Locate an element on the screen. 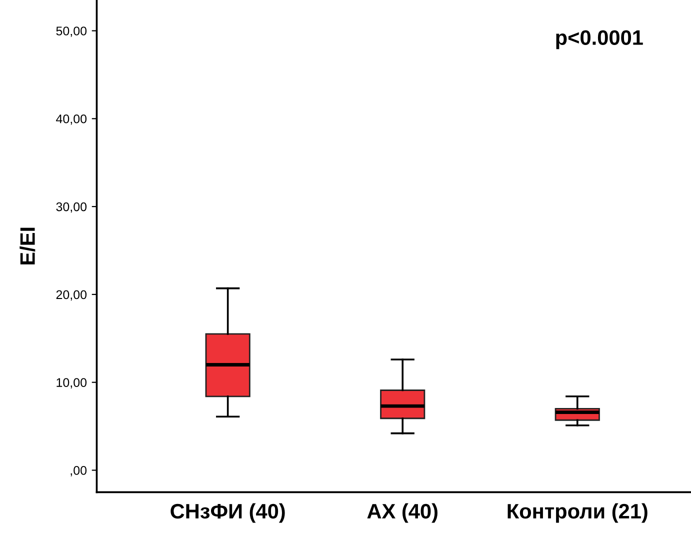  y-axis-title: E/EI is located at coordinates (28, 246).